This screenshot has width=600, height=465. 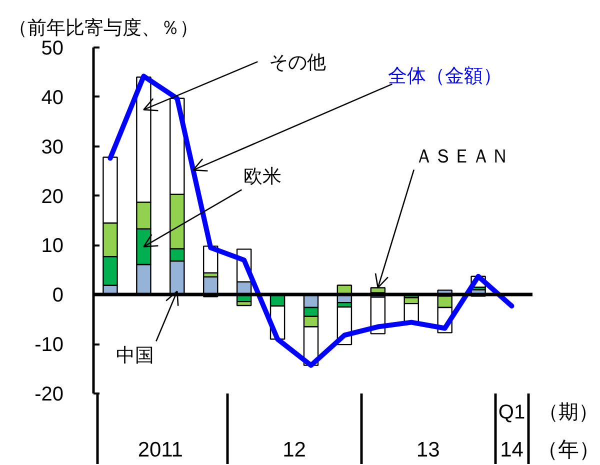 I want to click on text: 14, so click(x=512, y=450).